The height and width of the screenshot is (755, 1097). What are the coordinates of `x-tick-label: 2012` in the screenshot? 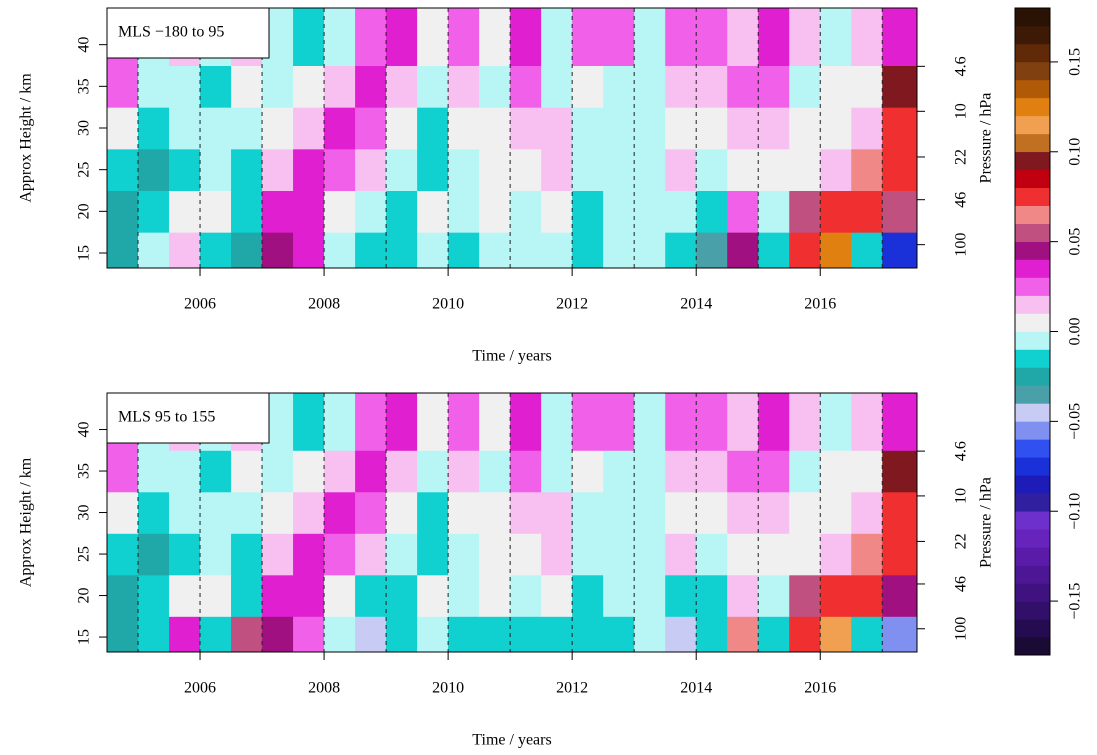 It's located at (572, 688).